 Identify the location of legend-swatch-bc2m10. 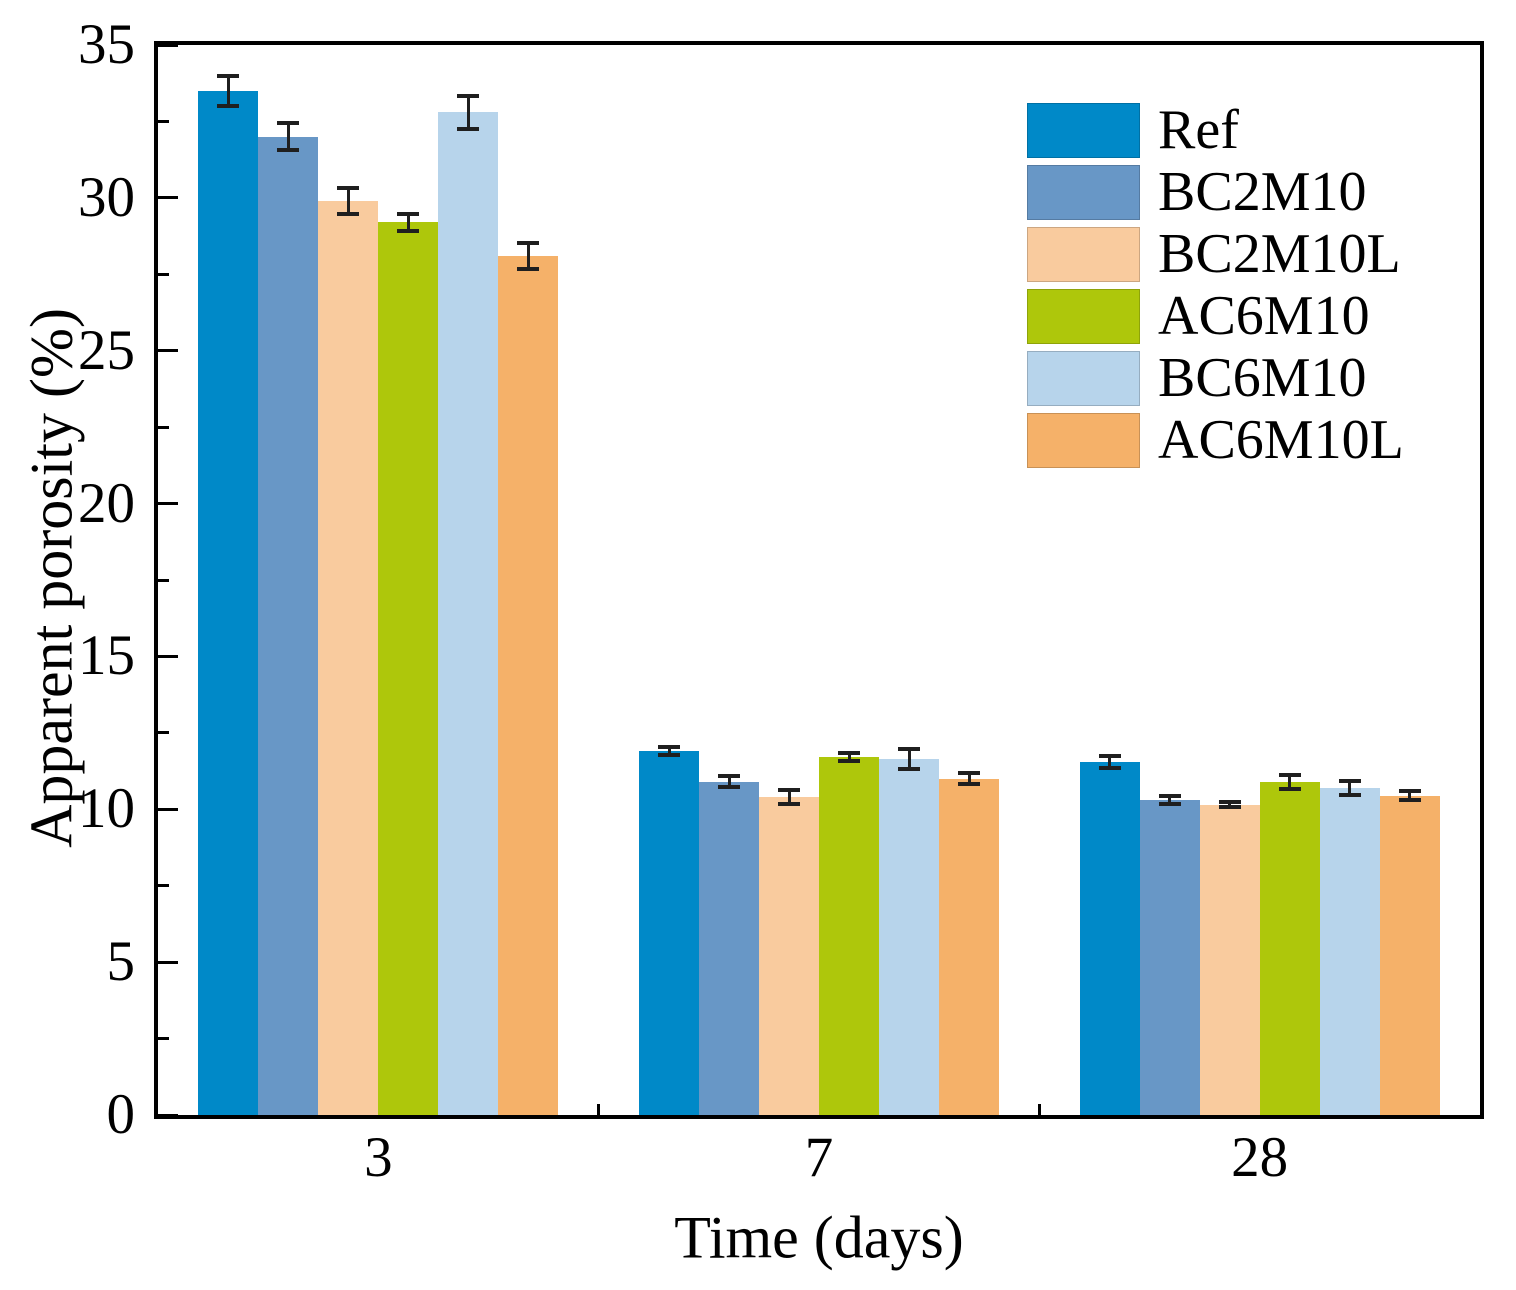
(1083, 192).